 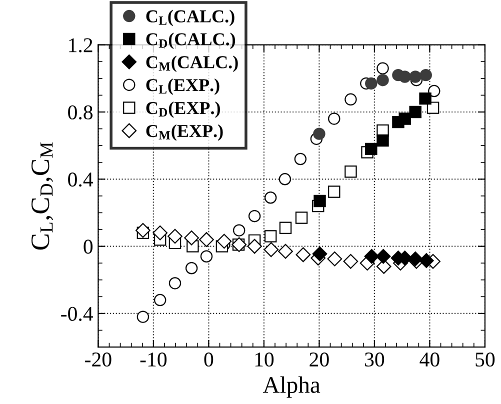 What do you see at coordinates (43, 196) in the screenshot?
I see `y-axis-title: C$_{L}$,C$_{D}$,C$_{M}$` at bounding box center [43, 196].